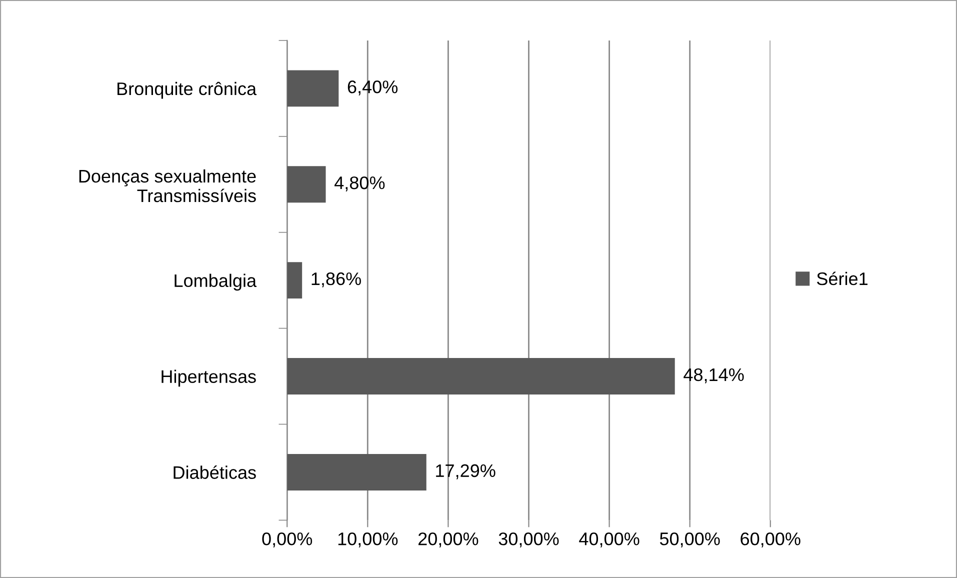 The width and height of the screenshot is (957, 578). I want to click on y-tick-label: Diabéticas, so click(215, 472).